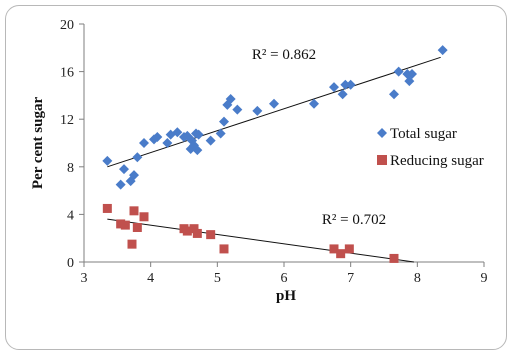  Describe the element at coordinates (67, 73) in the screenshot. I see `y-tick-label: 16` at that location.